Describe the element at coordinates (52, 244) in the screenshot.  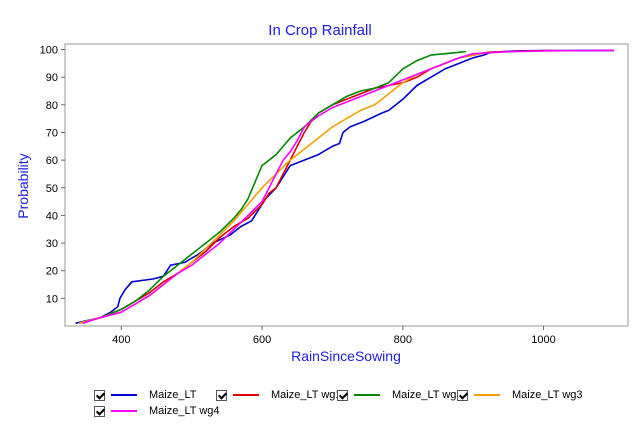
I see `y-tick-label: 30` at that location.